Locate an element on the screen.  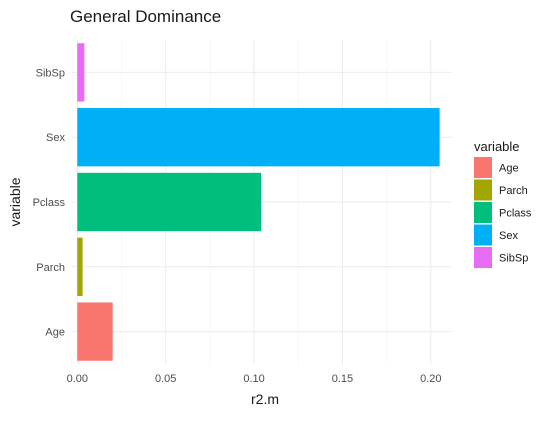
legend-key-parch is located at coordinates (483, 190).